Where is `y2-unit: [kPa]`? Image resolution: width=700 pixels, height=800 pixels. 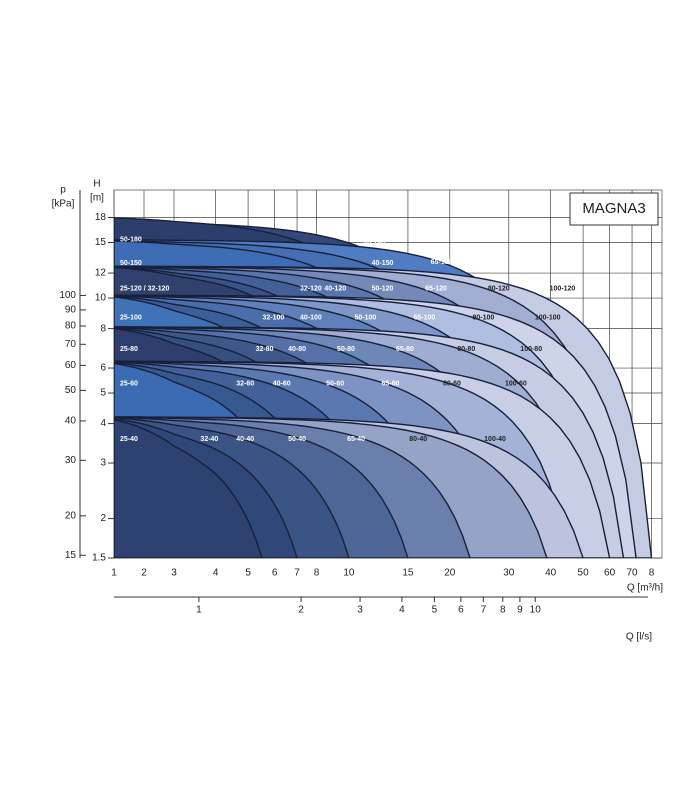
y2-unit: [kPa] is located at coordinates (63, 204).